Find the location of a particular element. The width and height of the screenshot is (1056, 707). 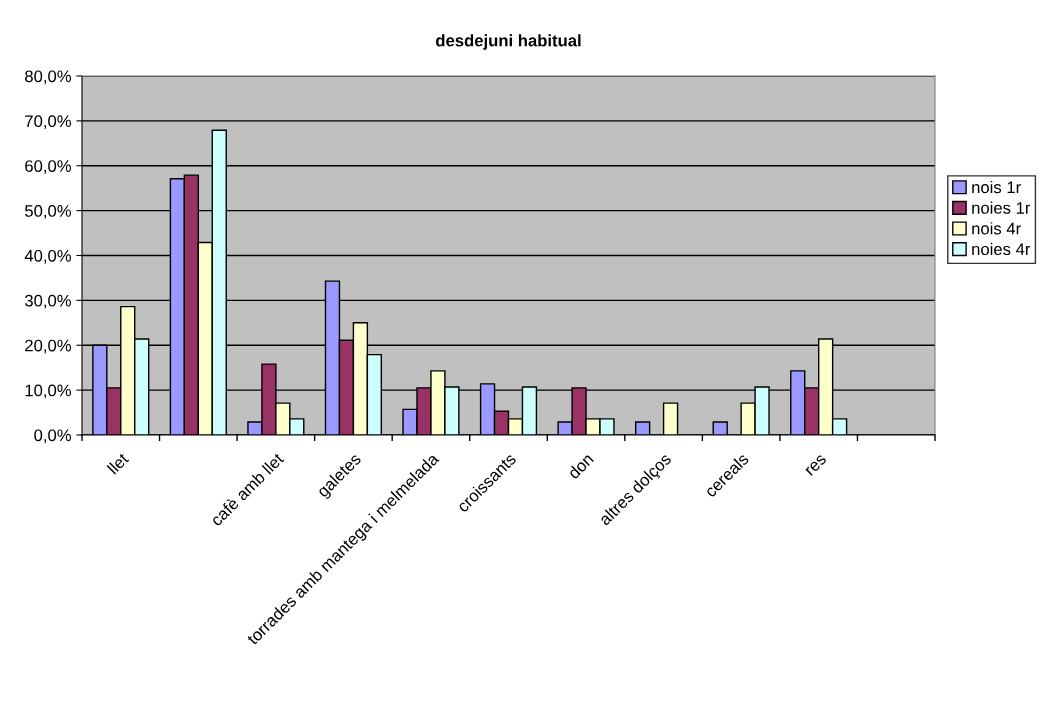

y-tick-label: 50,0% is located at coordinates (47, 212).